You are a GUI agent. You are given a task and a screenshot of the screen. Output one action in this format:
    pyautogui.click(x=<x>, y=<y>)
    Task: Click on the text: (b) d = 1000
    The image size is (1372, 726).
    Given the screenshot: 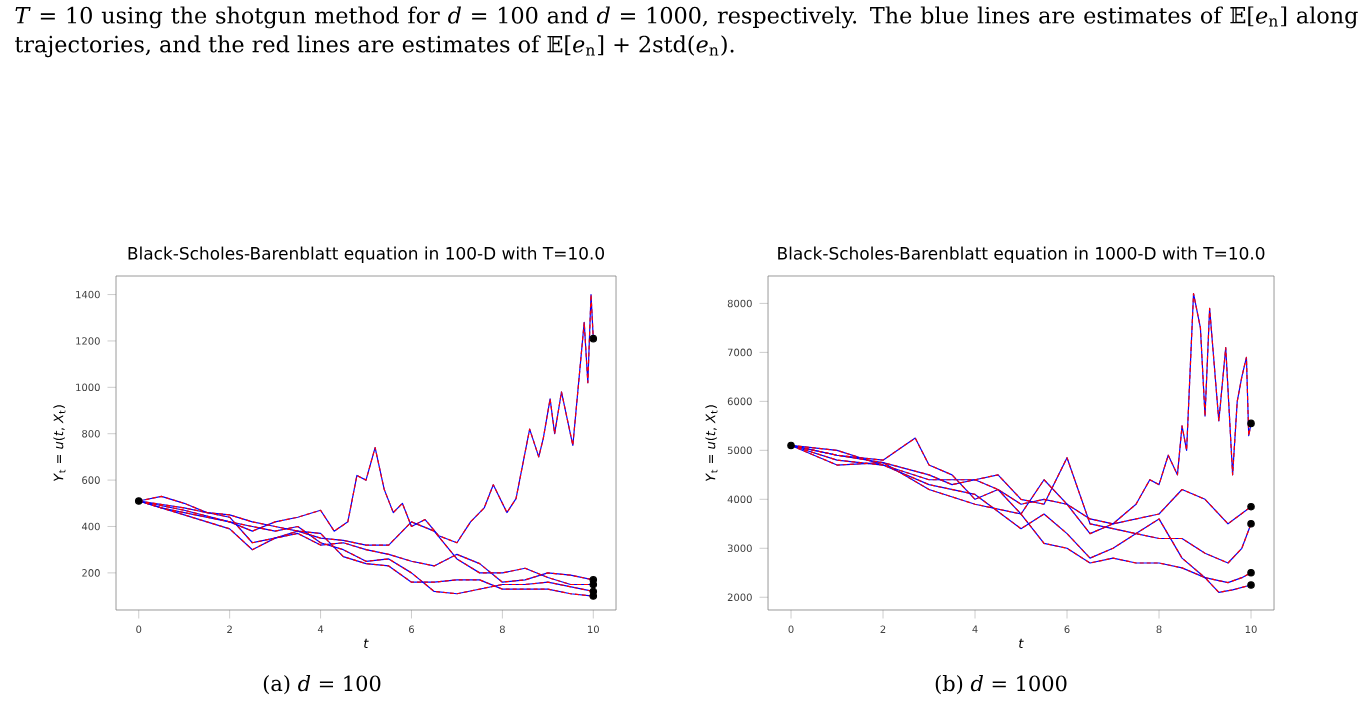 What is the action you would take?
    pyautogui.click(x=1001, y=685)
    